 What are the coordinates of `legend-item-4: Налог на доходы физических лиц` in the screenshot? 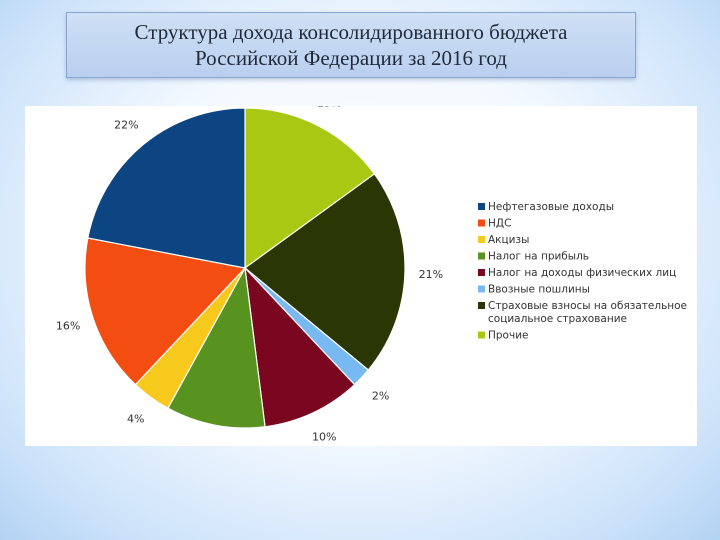 It's located at (577, 273).